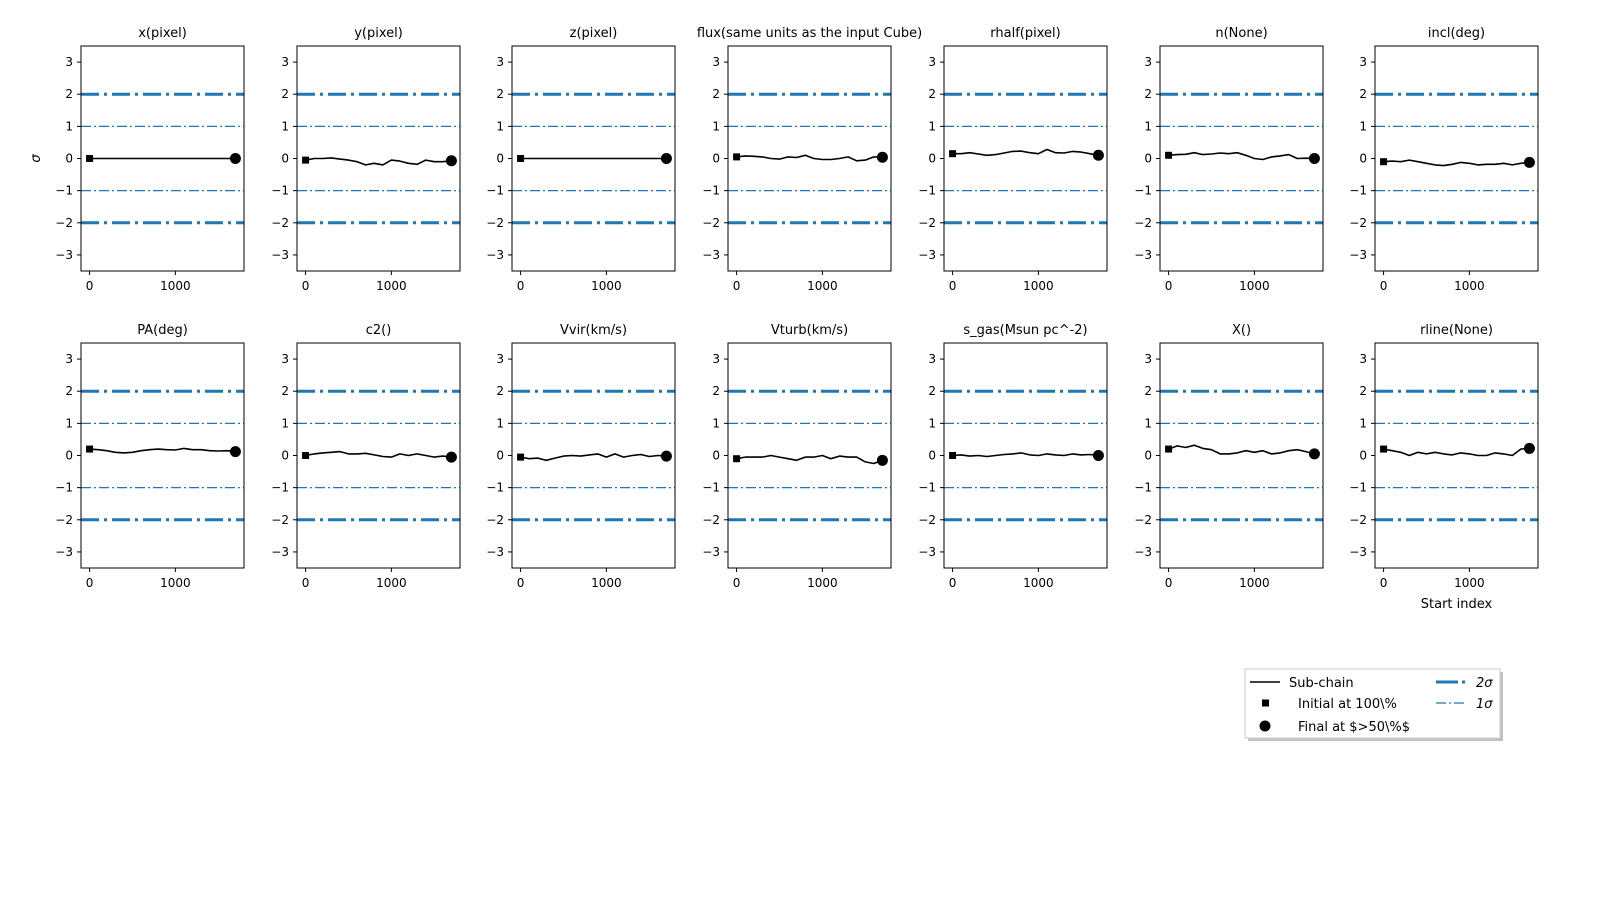  Describe the element at coordinates (1265, 703) in the screenshot. I see `legend-initial-swatch` at that location.